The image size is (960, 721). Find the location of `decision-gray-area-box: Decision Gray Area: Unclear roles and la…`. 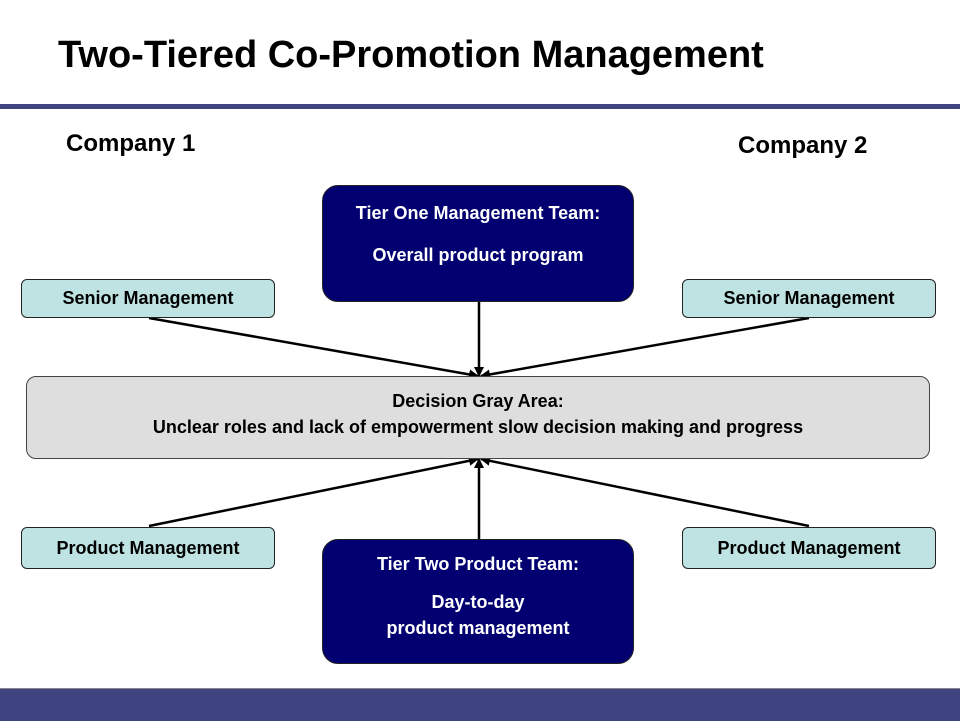

decision-gray-area-box: Decision Gray Area: Unclear roles and la… is located at coordinates (478, 417).